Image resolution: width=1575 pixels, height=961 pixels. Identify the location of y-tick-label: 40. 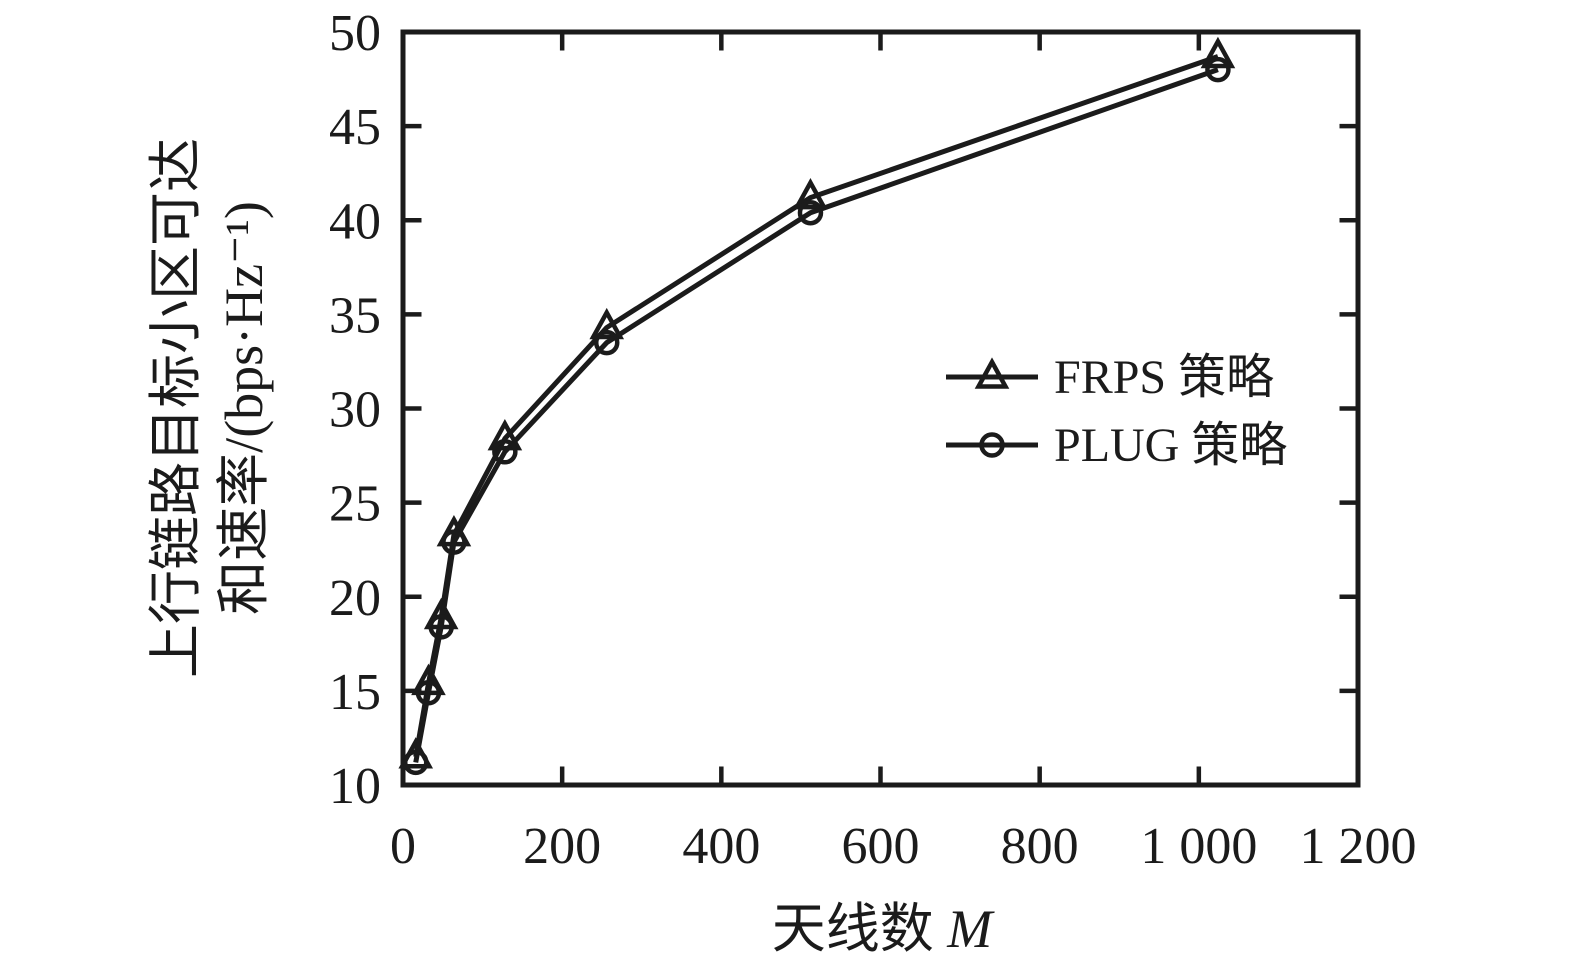
(355, 221).